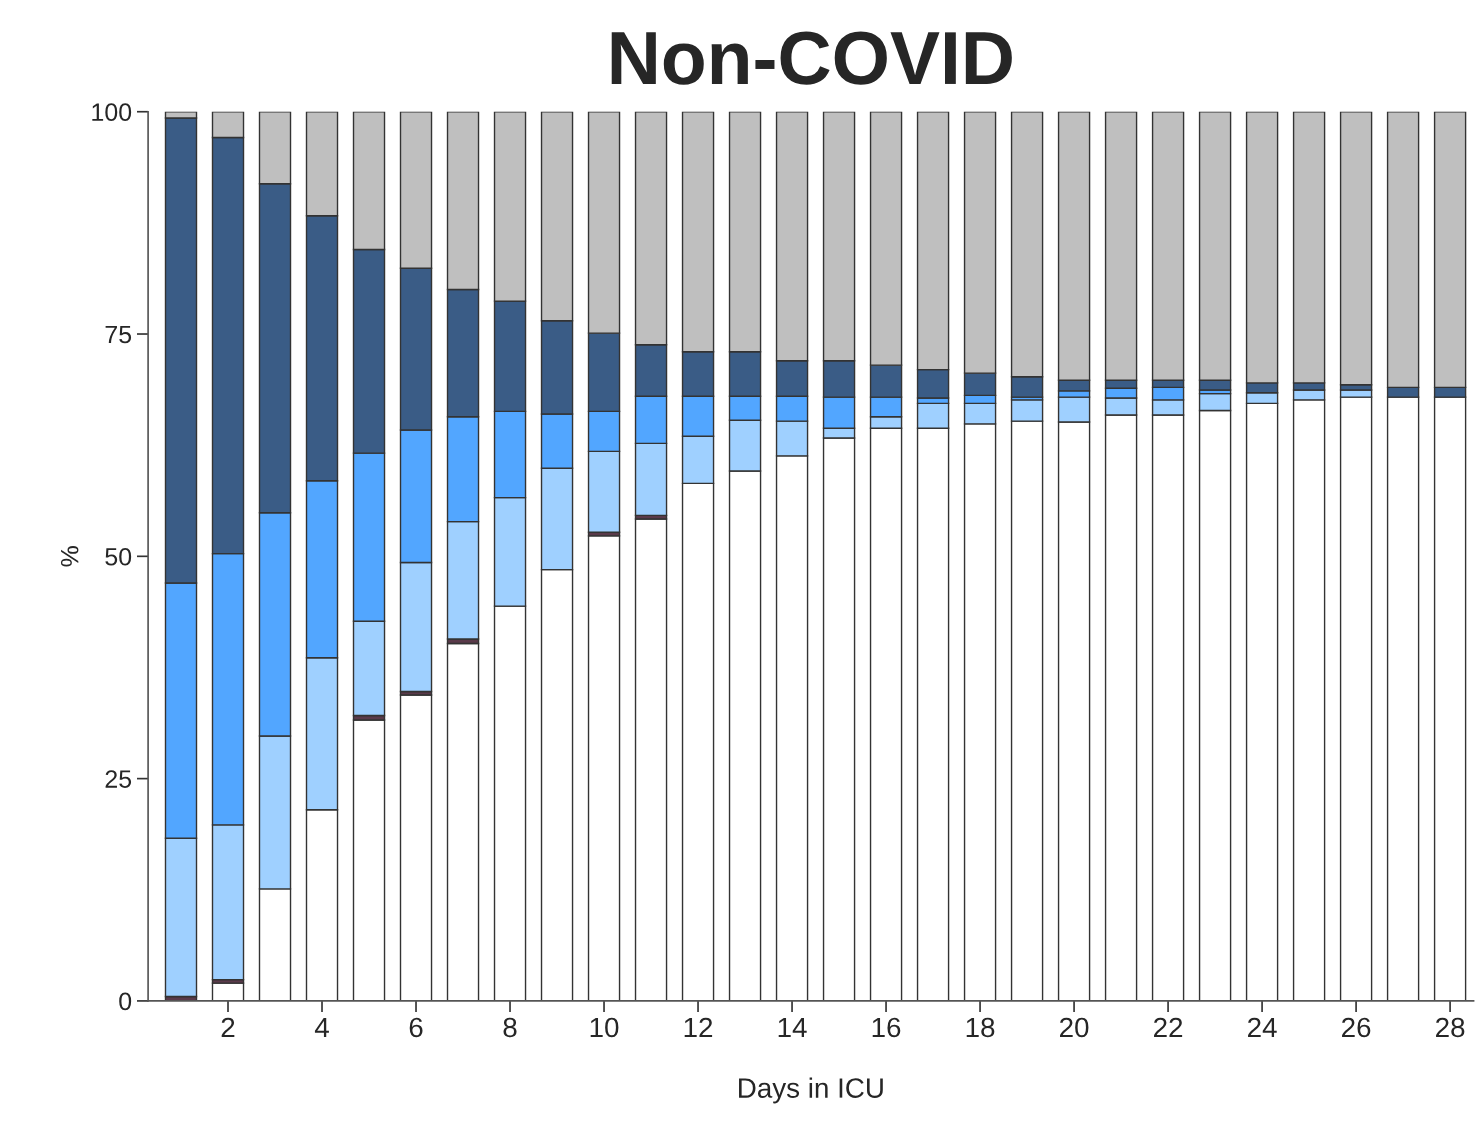 The width and height of the screenshot is (1481, 1140). I want to click on x-tick-label: 2, so click(228, 1027).